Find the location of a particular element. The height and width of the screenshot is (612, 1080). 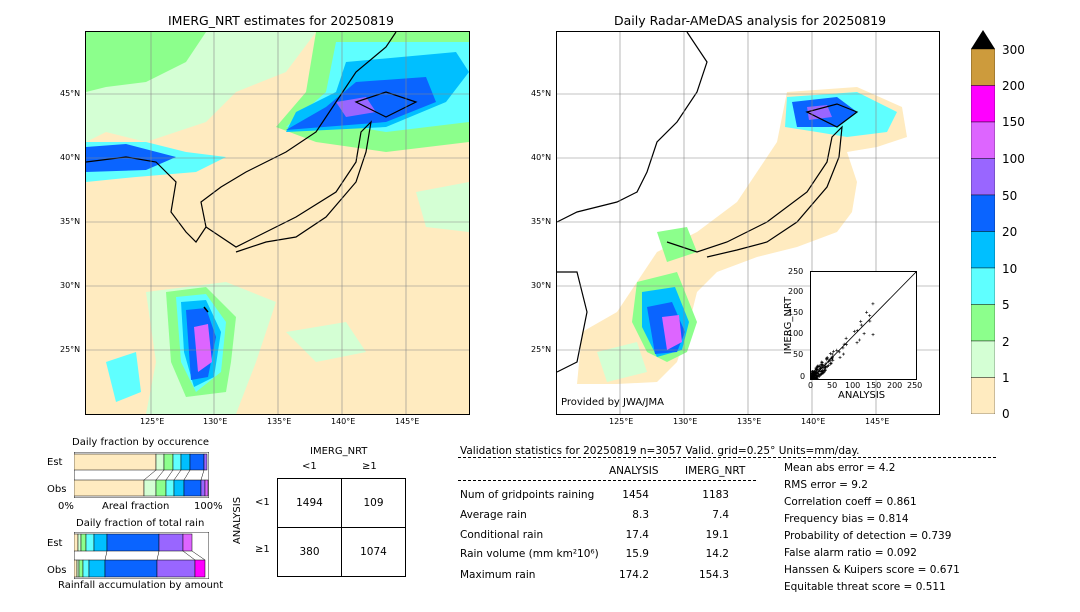

total-rain-title: Daily fraction of total rain is located at coordinates (140, 523).